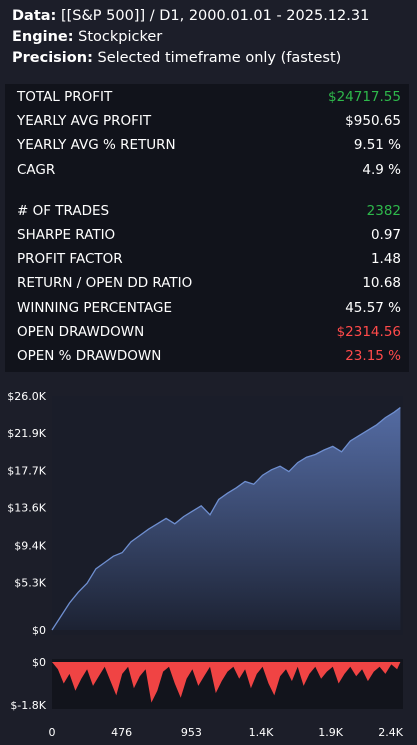 The height and width of the screenshot is (745, 417). What do you see at coordinates (209, 356) in the screenshot?
I see `stat-open-pct-drawdown: OPEN % DRAWDOWN 23.15 %` at bounding box center [209, 356].